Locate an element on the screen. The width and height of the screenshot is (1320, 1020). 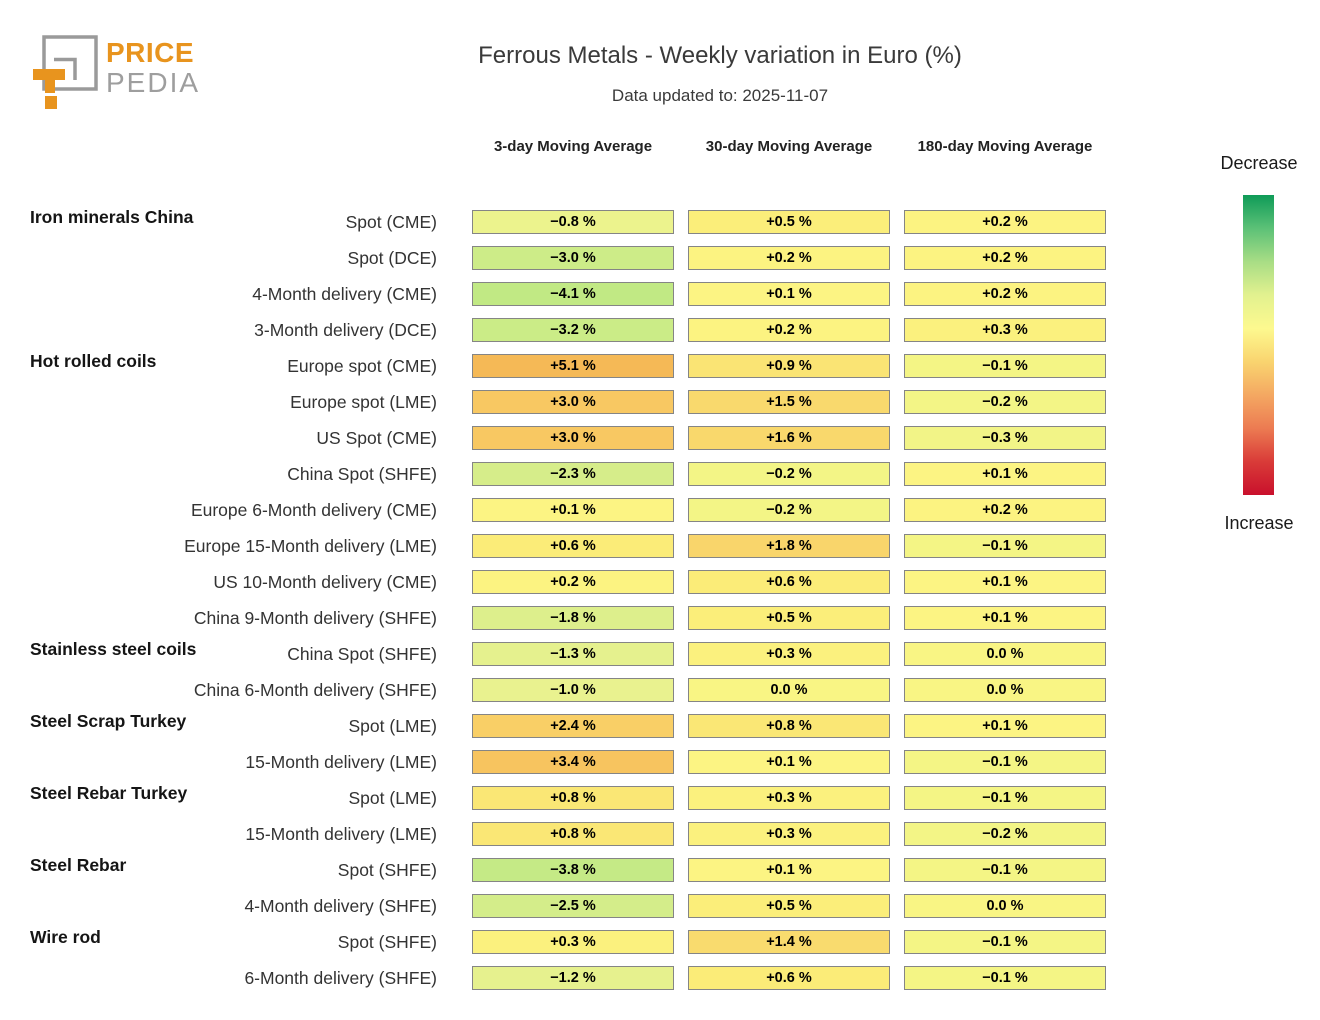
logo-text: PRICE PEDIA is located at coordinates (153, 68).